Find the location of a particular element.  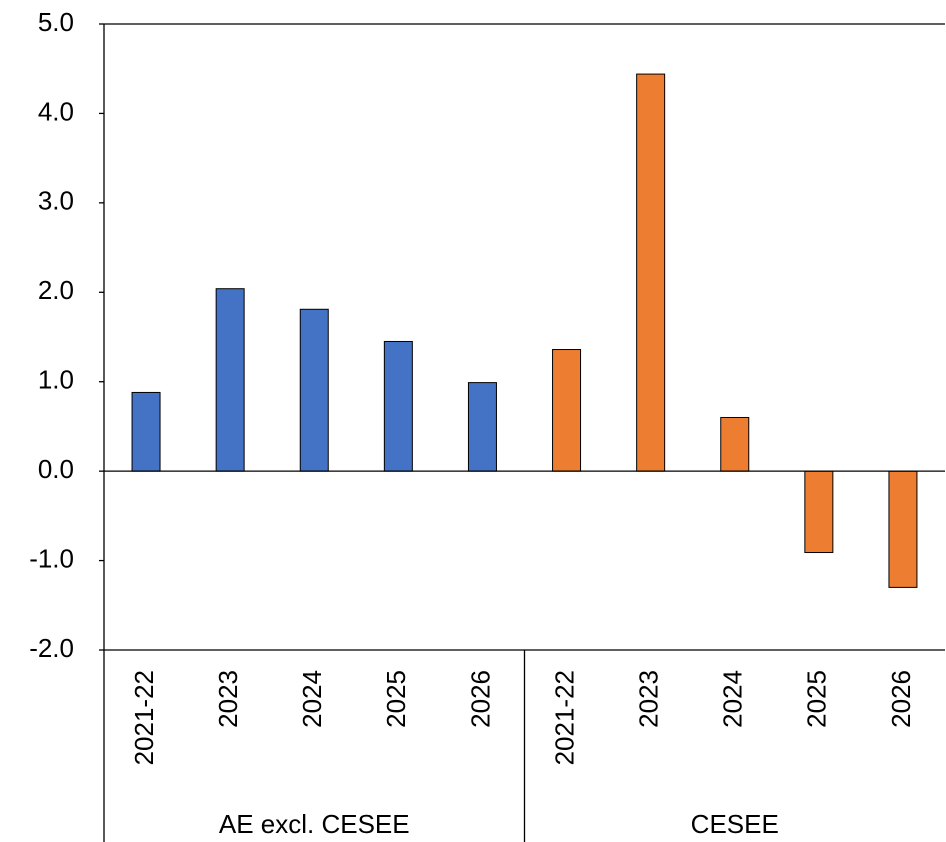

y-tick-label: -1.0 is located at coordinates (51, 558).